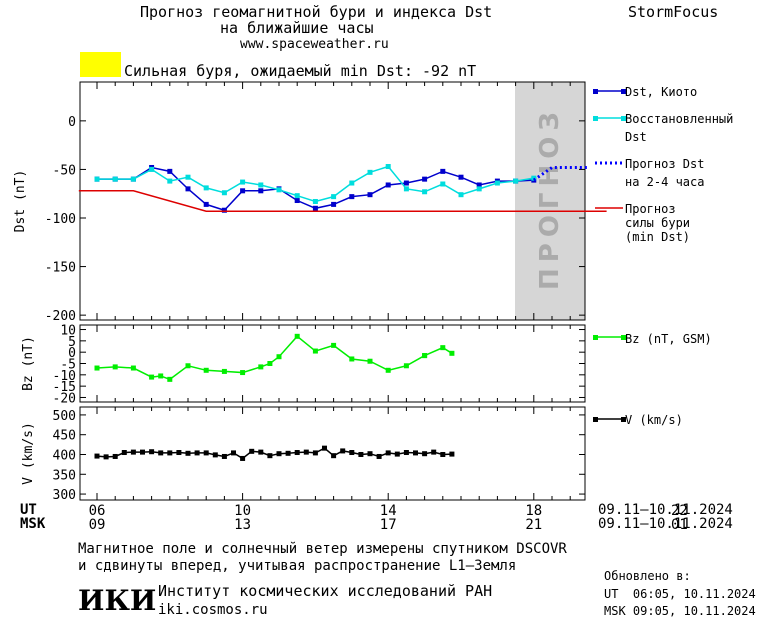 The width and height of the screenshot is (760, 620). Describe the element at coordinates (68, 331) in the screenshot. I see `bz-ytick-label: 10` at that location.